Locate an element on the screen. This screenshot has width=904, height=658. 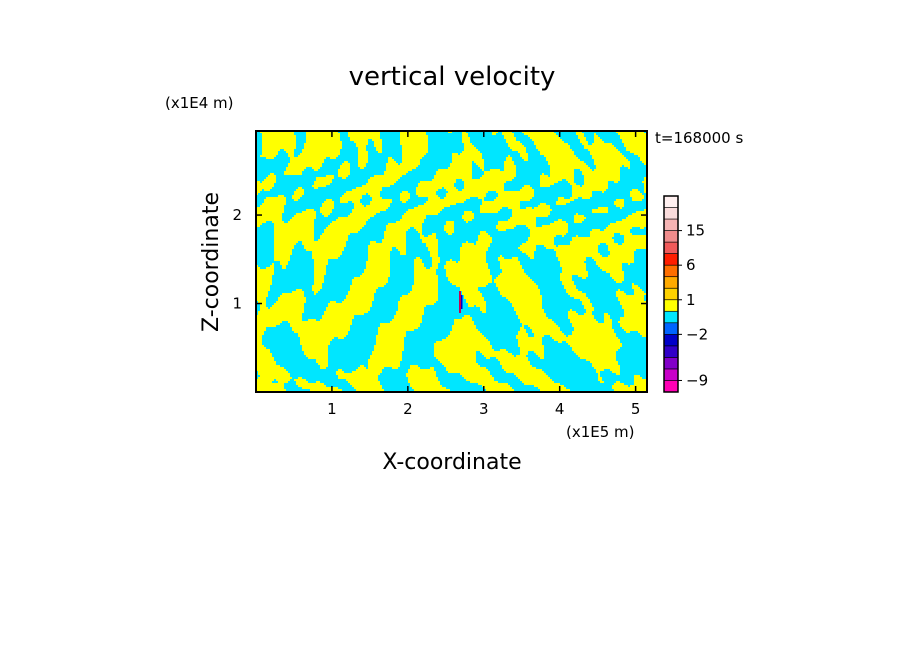
x-tick-label: 3 is located at coordinates (484, 409).